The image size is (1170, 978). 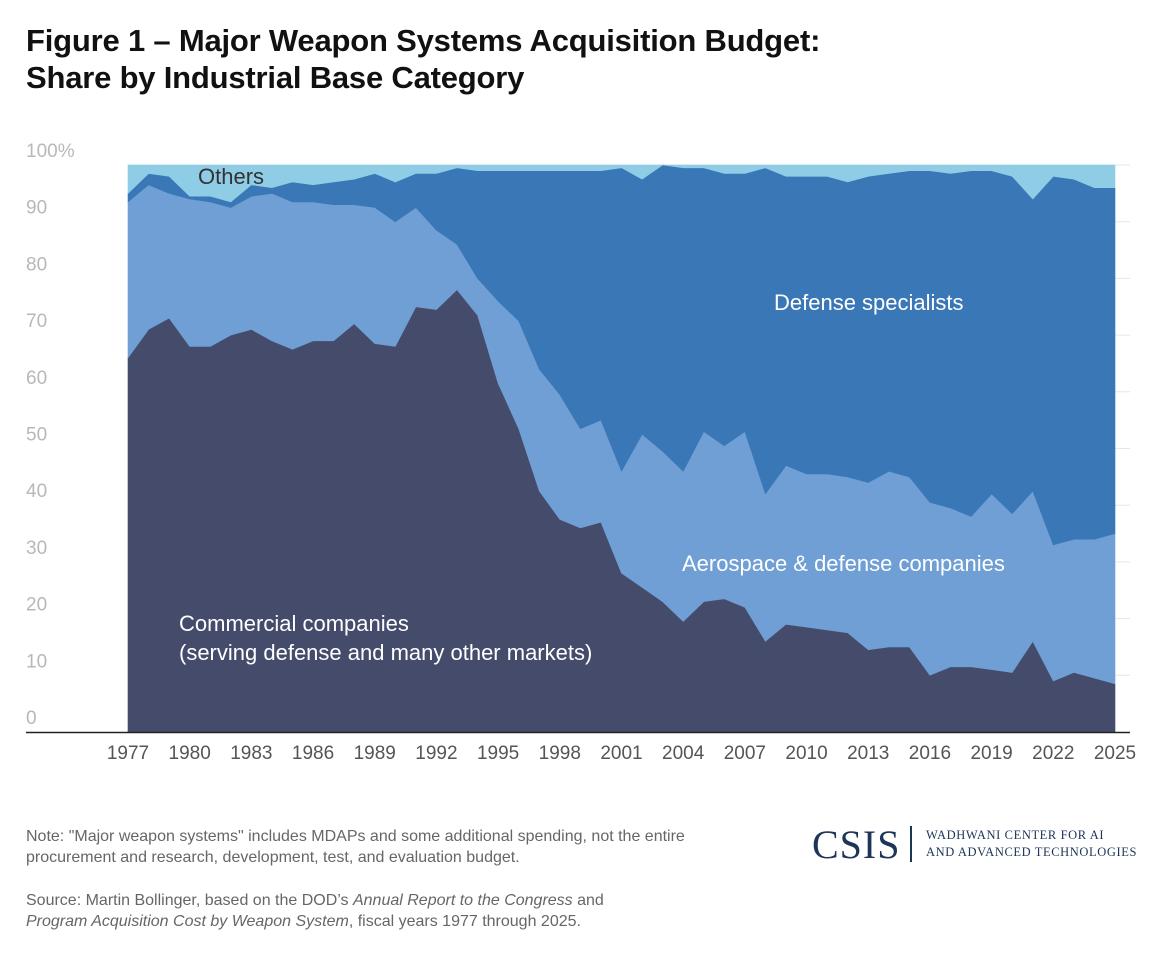 What do you see at coordinates (36, 321) in the screenshot?
I see `y-tick-label: 70` at bounding box center [36, 321].